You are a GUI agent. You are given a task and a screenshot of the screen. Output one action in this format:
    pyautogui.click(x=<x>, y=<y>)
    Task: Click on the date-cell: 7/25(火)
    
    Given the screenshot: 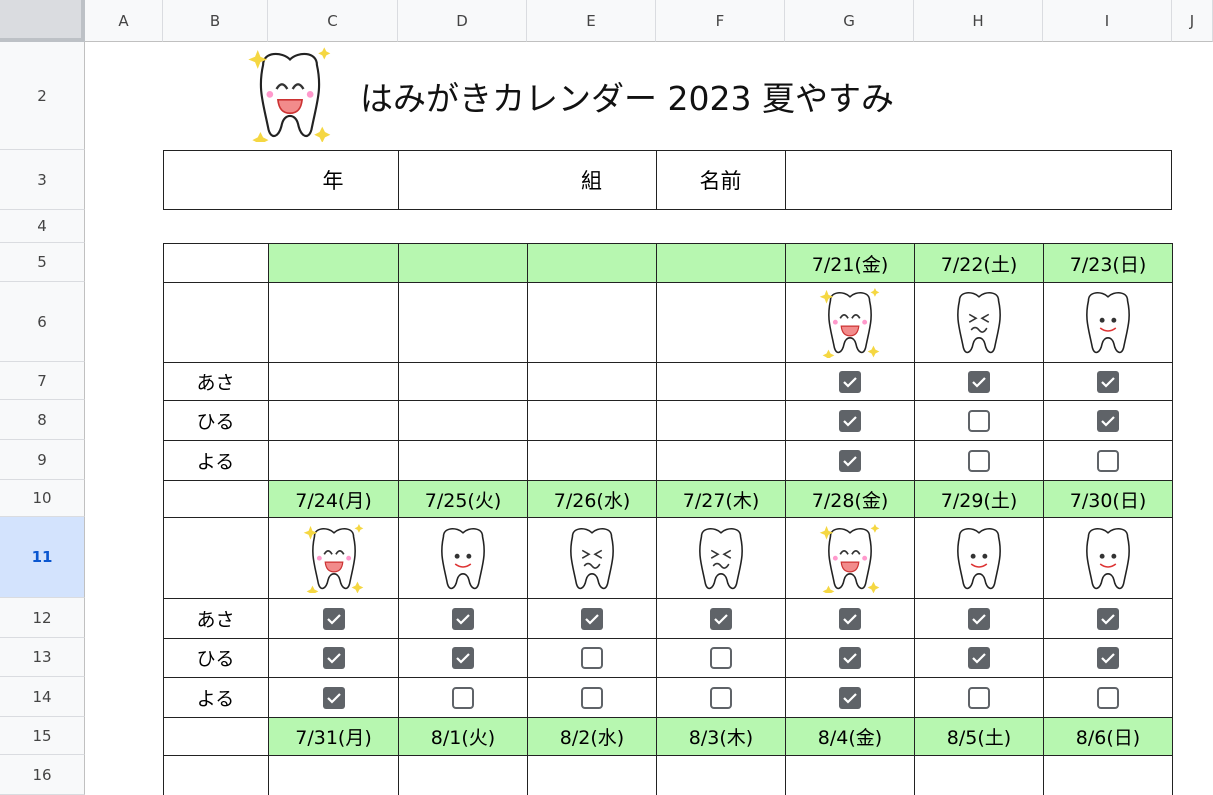 What is the action you would take?
    pyautogui.click(x=463, y=499)
    